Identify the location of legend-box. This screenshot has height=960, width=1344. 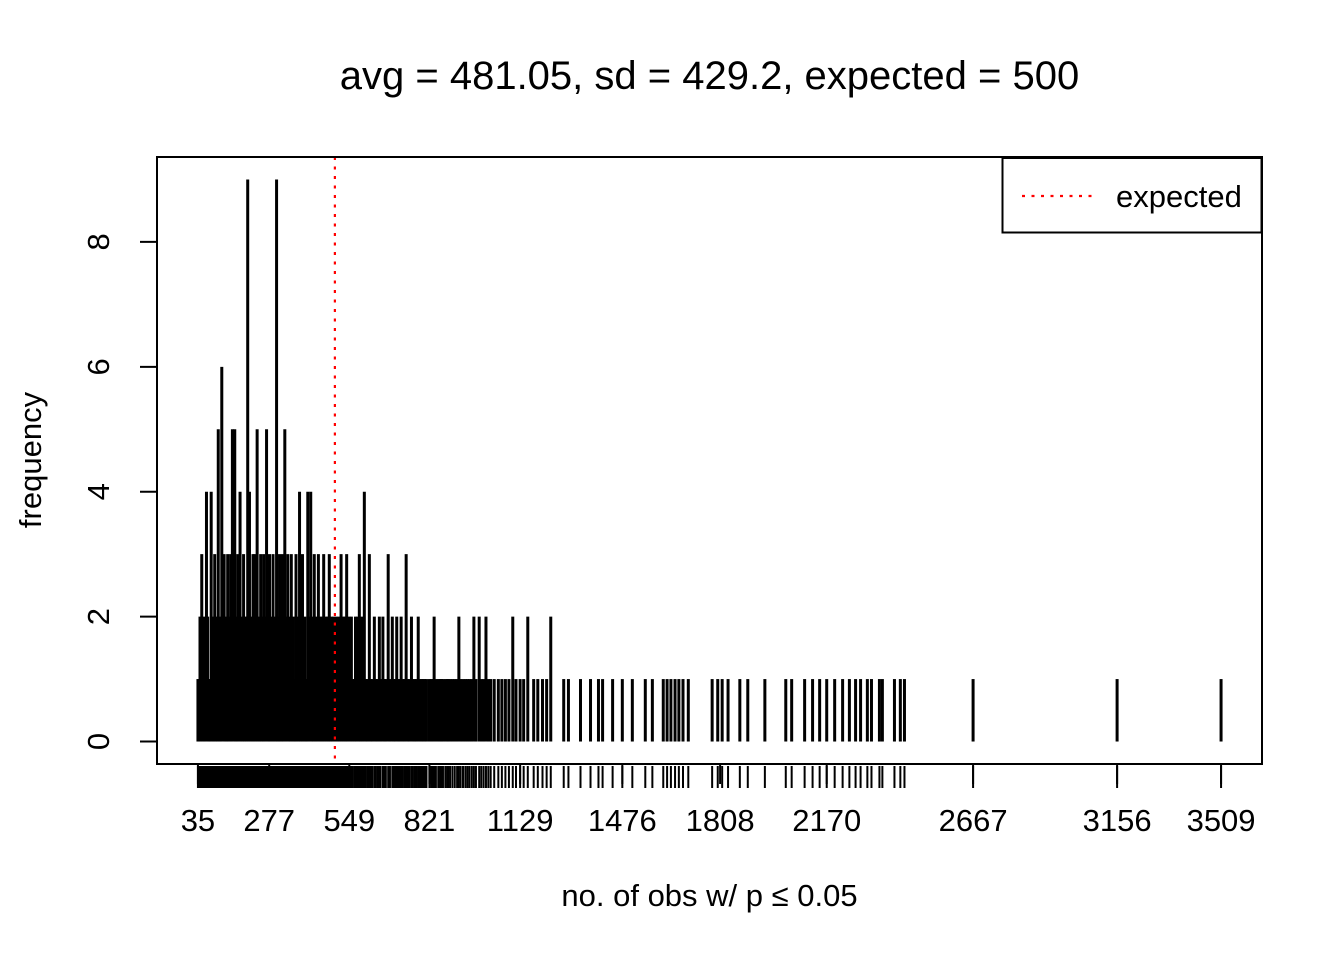
(1132, 195).